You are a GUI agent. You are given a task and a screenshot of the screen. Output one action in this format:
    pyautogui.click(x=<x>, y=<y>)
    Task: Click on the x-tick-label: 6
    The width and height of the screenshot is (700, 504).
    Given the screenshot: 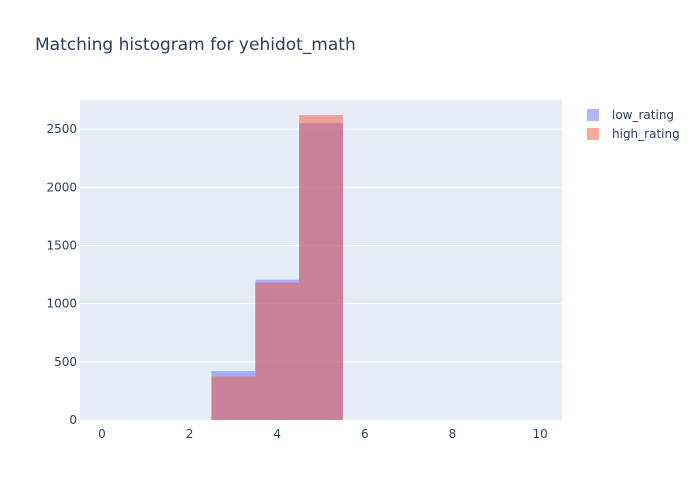 What is the action you would take?
    pyautogui.click(x=365, y=434)
    